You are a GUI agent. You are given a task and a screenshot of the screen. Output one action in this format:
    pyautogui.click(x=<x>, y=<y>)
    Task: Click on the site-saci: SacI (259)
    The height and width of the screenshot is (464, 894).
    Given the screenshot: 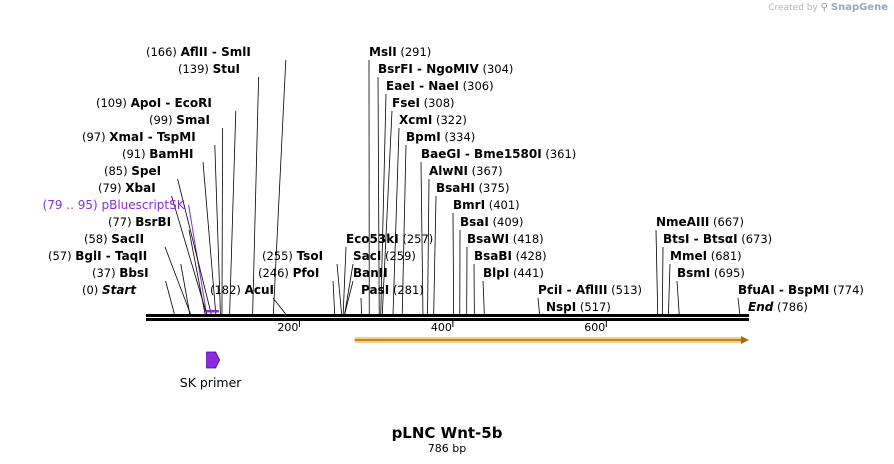 What is the action you would take?
    pyautogui.click(x=384, y=256)
    